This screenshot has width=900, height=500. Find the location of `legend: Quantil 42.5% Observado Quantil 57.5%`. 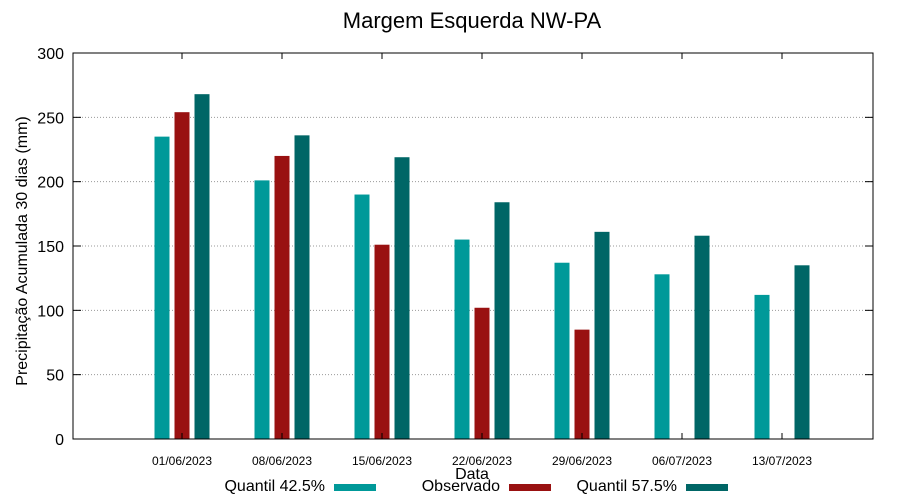

legend: Quantil 42.5% Observado Quantil 57.5% is located at coordinates (476, 486).